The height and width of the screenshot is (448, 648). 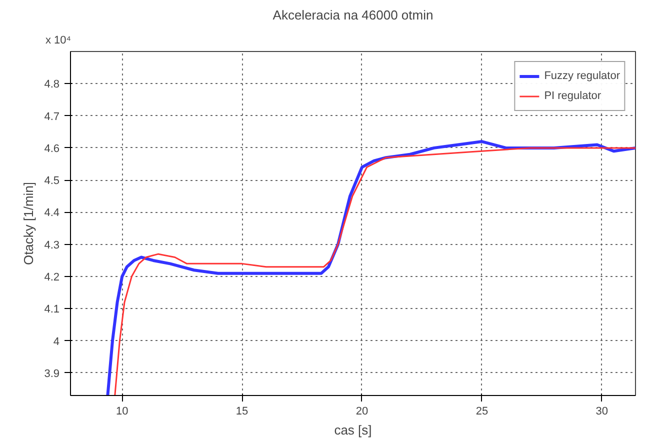 What do you see at coordinates (122, 412) in the screenshot?
I see `x-tick-label: 10` at bounding box center [122, 412].